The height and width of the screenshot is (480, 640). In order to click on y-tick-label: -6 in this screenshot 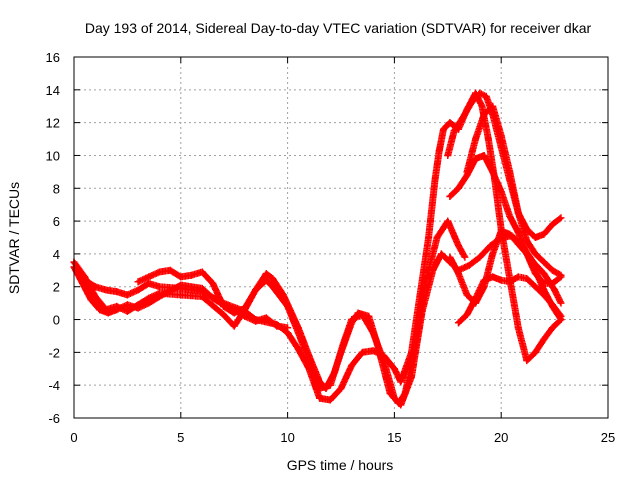, I will do `click(54, 418)`.